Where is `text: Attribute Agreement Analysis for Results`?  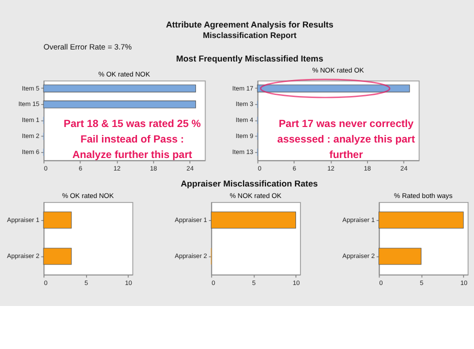 text: Attribute Agreement Analysis for Results is located at coordinates (250, 25).